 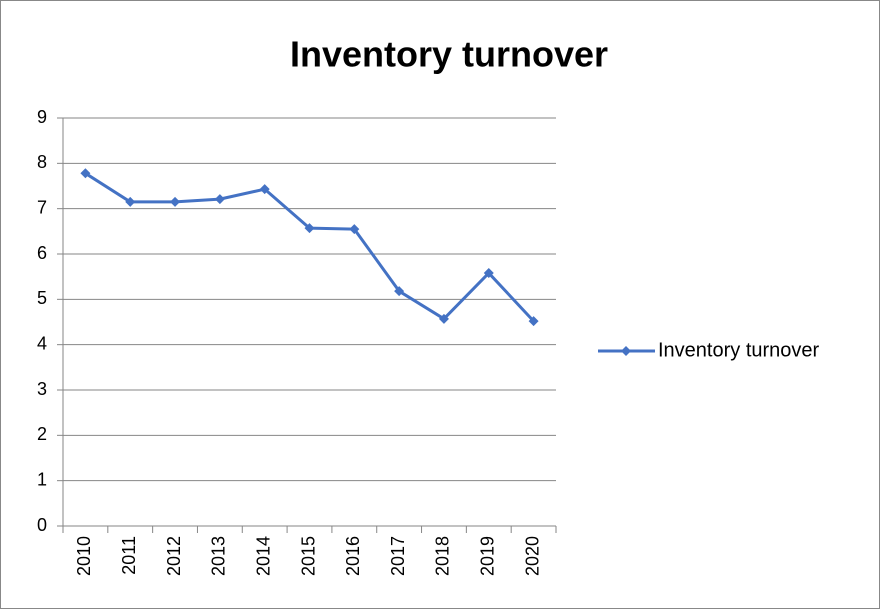 I want to click on y-tick-label: 3, so click(x=42, y=389).